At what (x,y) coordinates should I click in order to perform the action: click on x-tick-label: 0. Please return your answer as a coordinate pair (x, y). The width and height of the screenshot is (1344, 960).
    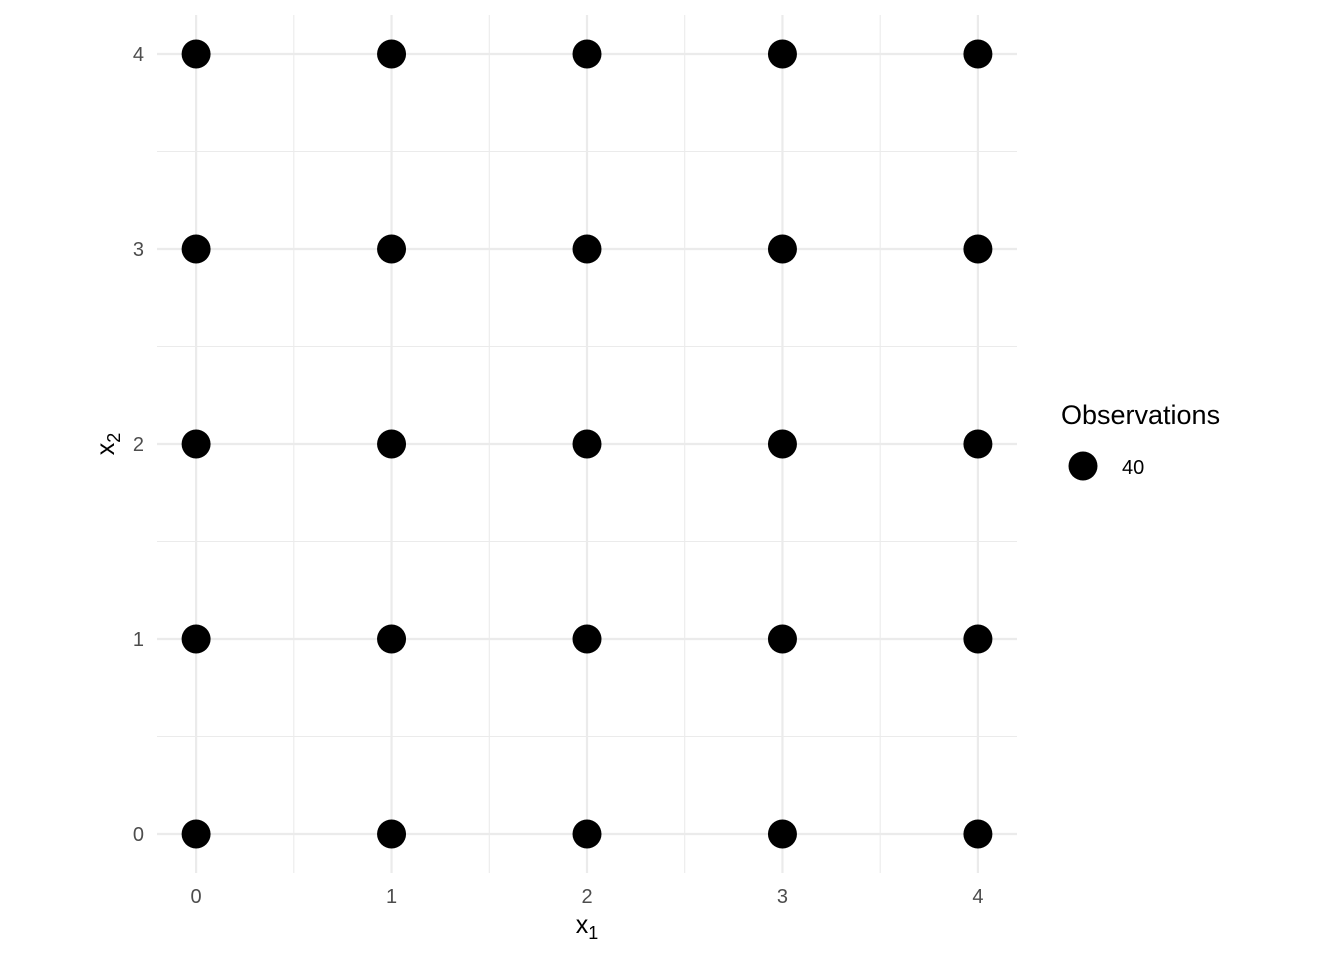
    Looking at the image, I should click on (196, 897).